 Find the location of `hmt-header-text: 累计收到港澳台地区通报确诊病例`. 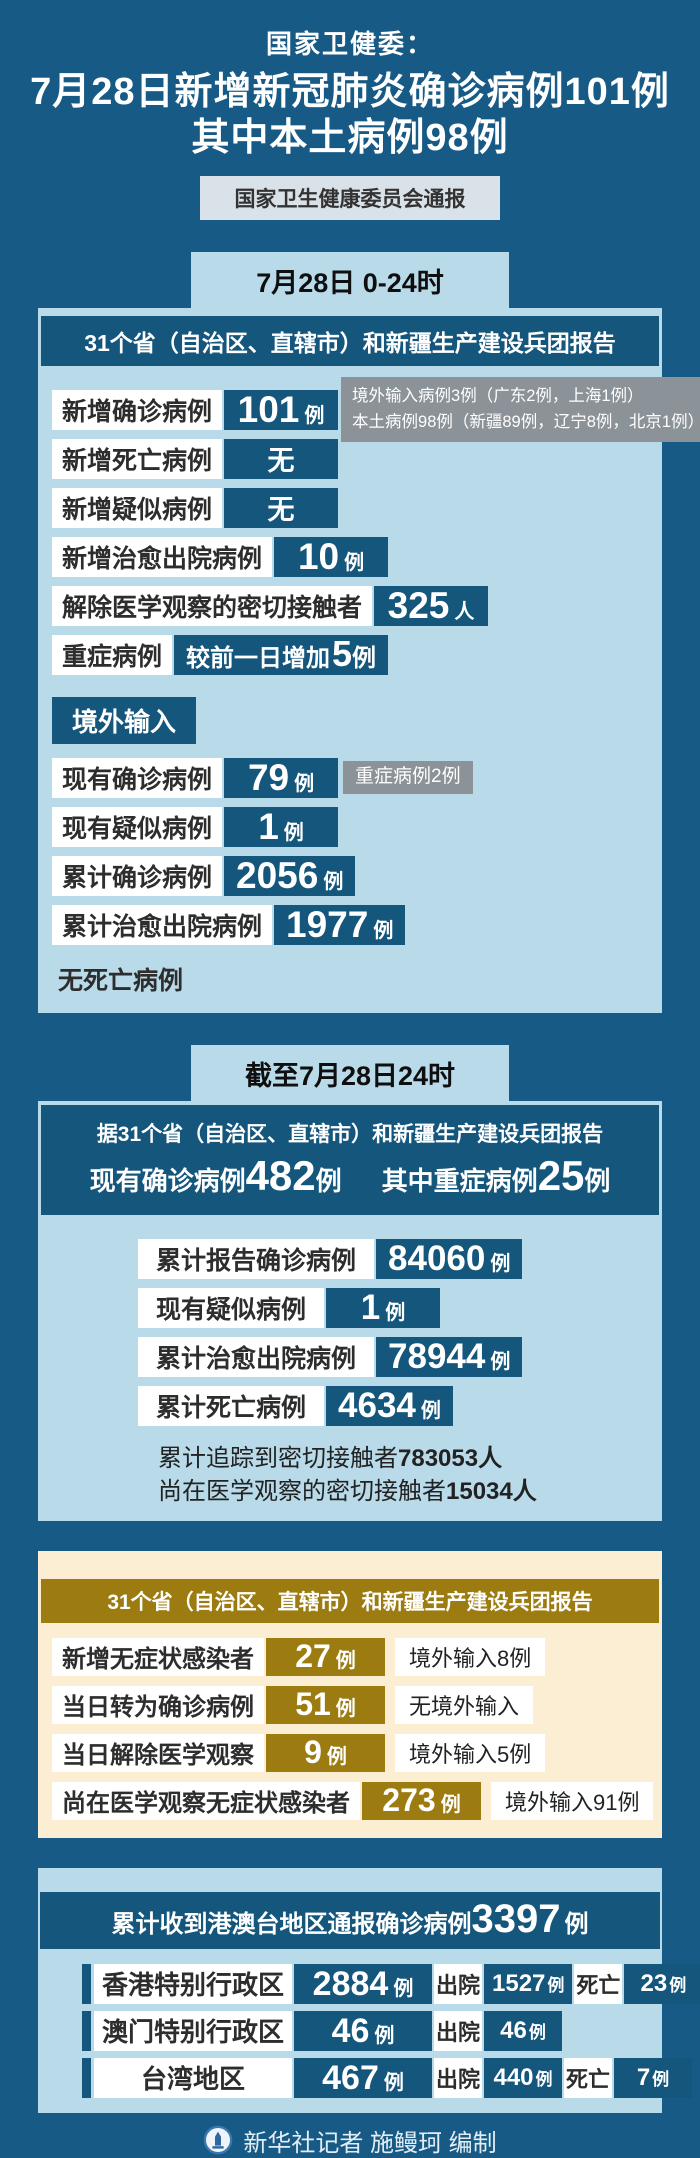

hmt-header-text: 累计收到港澳台地区通报确诊病例 is located at coordinates (291, 1924).